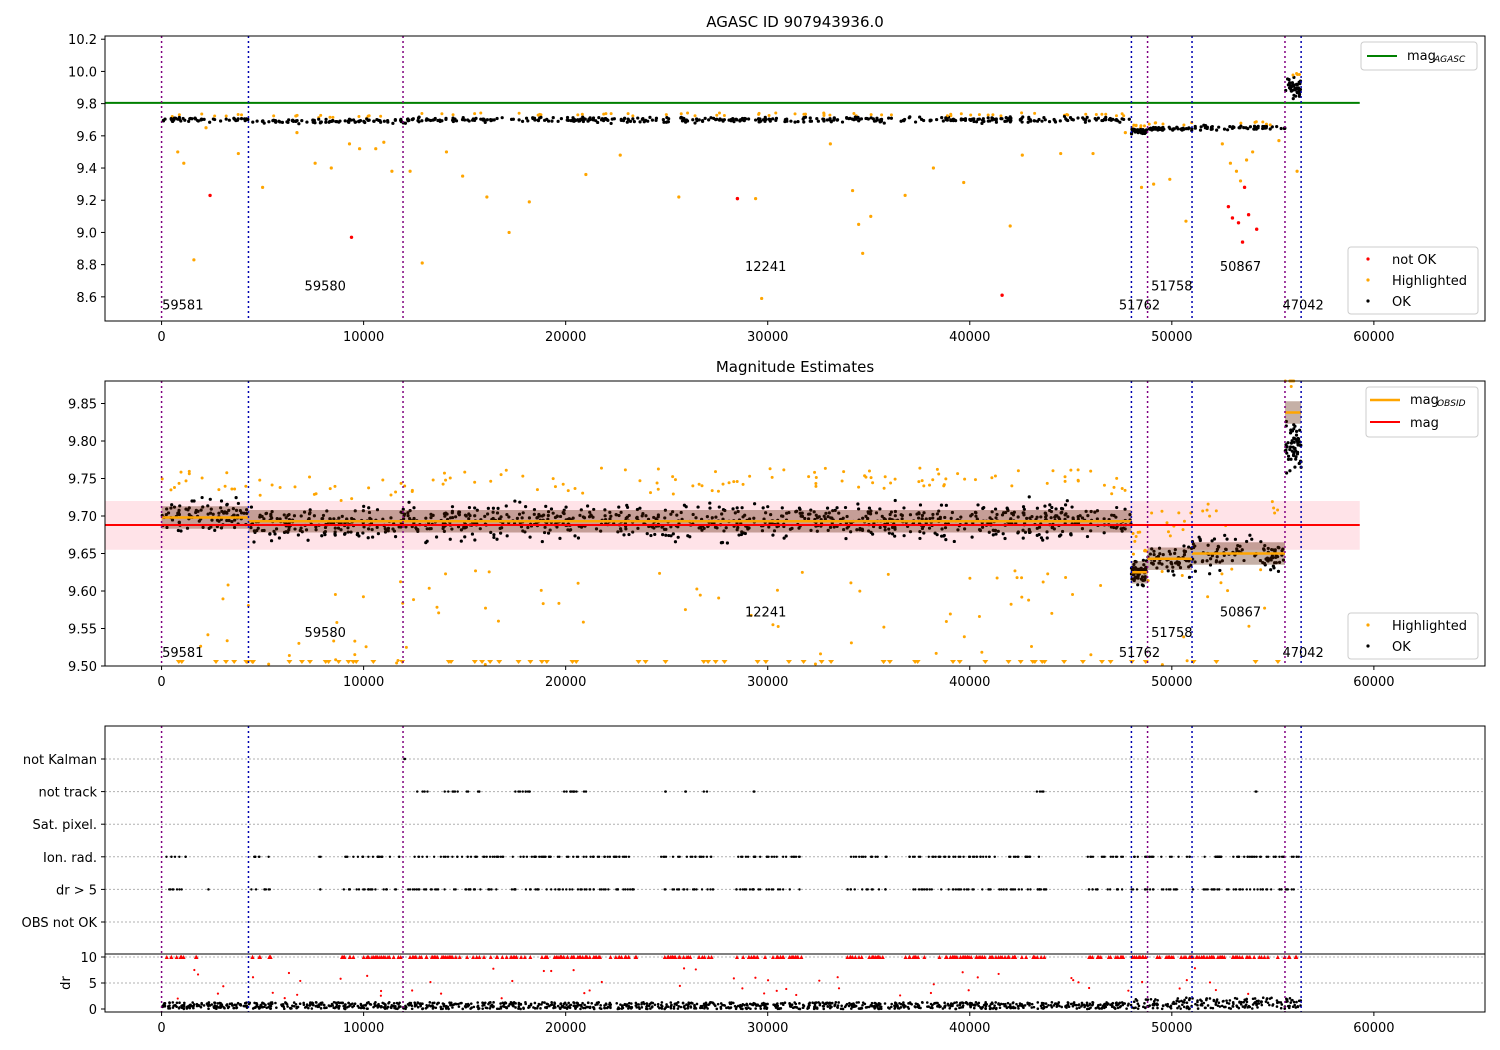  Describe the element at coordinates (1413, 280) in the screenshot. I see `legend-frame` at that location.